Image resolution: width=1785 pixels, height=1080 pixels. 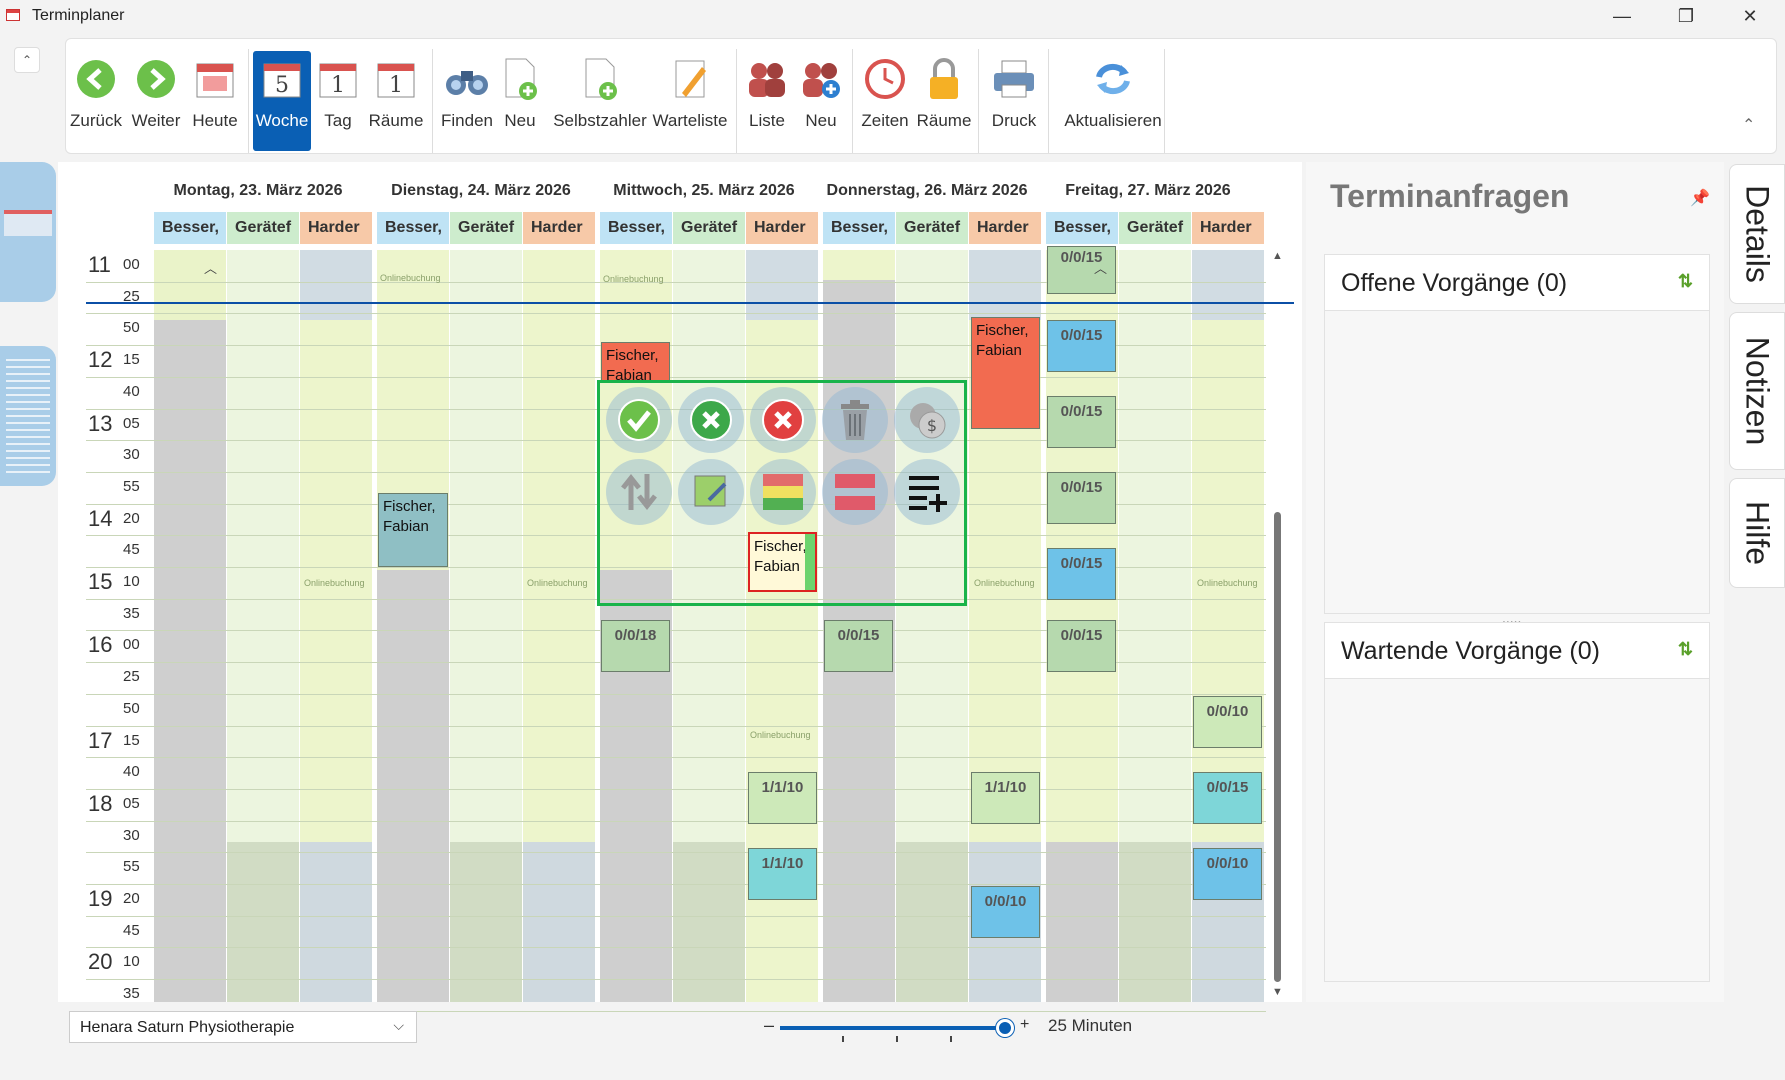 What do you see at coordinates (215, 101) in the screenshot?
I see `today-button: Heute` at bounding box center [215, 101].